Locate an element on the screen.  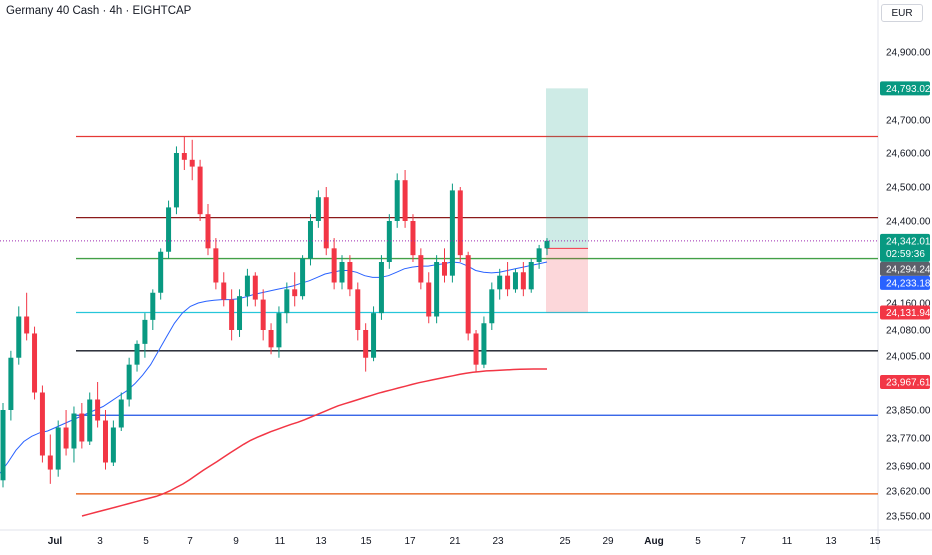
chart-title: Germany 40 Cash · 4h · EIGHTCAP is located at coordinates (99, 11).